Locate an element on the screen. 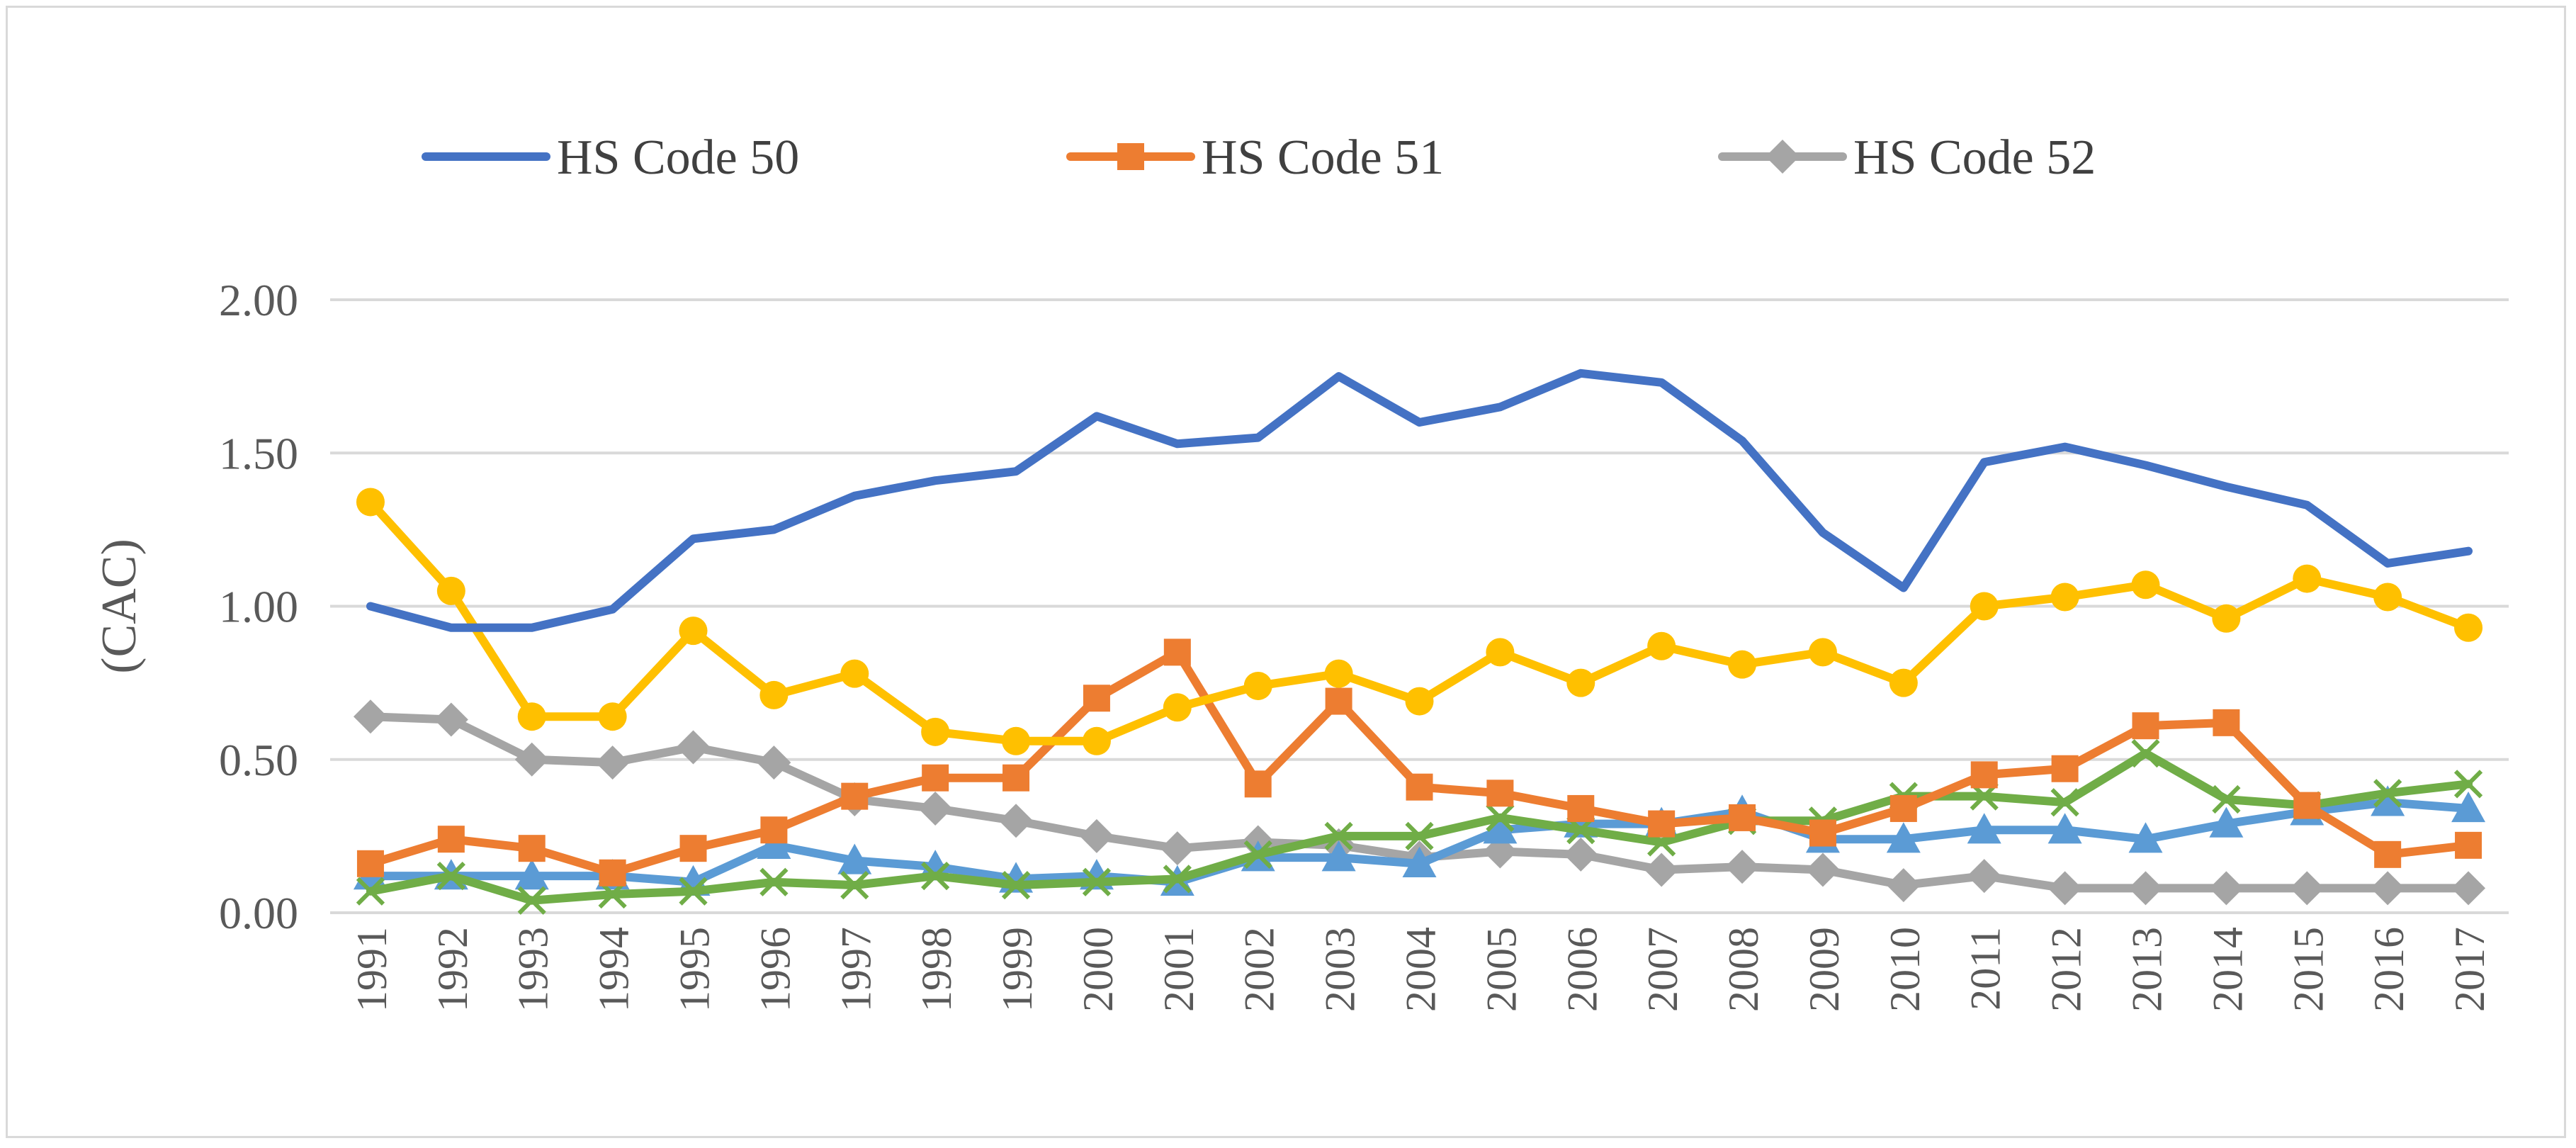  legend-item: HS Code 50 is located at coordinates (610, 157).